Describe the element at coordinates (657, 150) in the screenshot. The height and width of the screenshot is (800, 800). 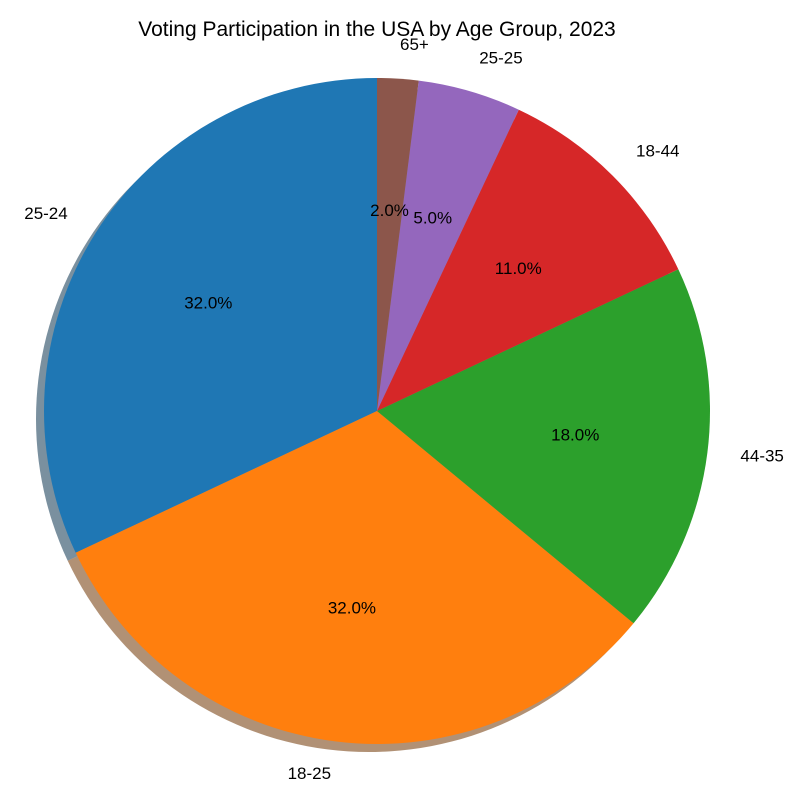
I see `slice-label-18-44-3: 18-44` at that location.